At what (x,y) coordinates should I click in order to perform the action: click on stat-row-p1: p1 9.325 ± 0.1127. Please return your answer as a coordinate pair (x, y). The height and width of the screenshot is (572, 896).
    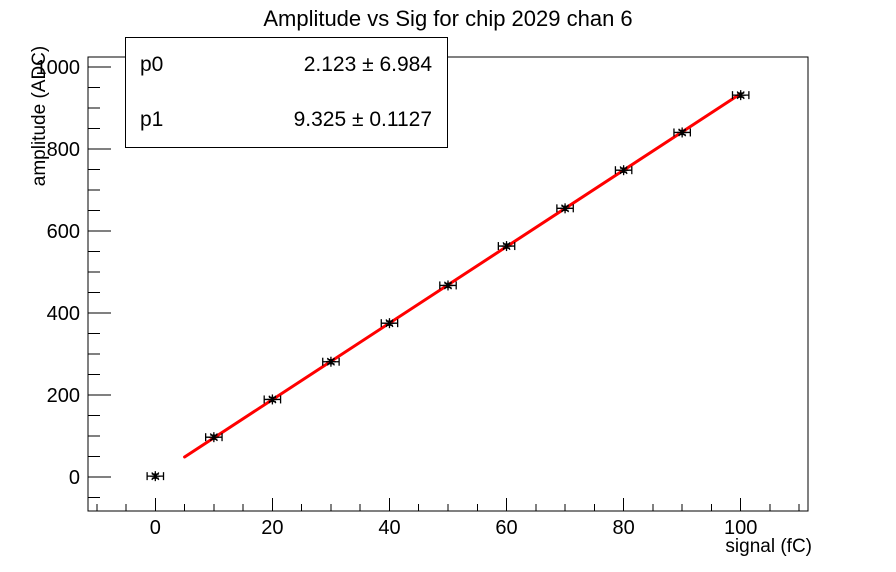
    Looking at the image, I should click on (286, 120).